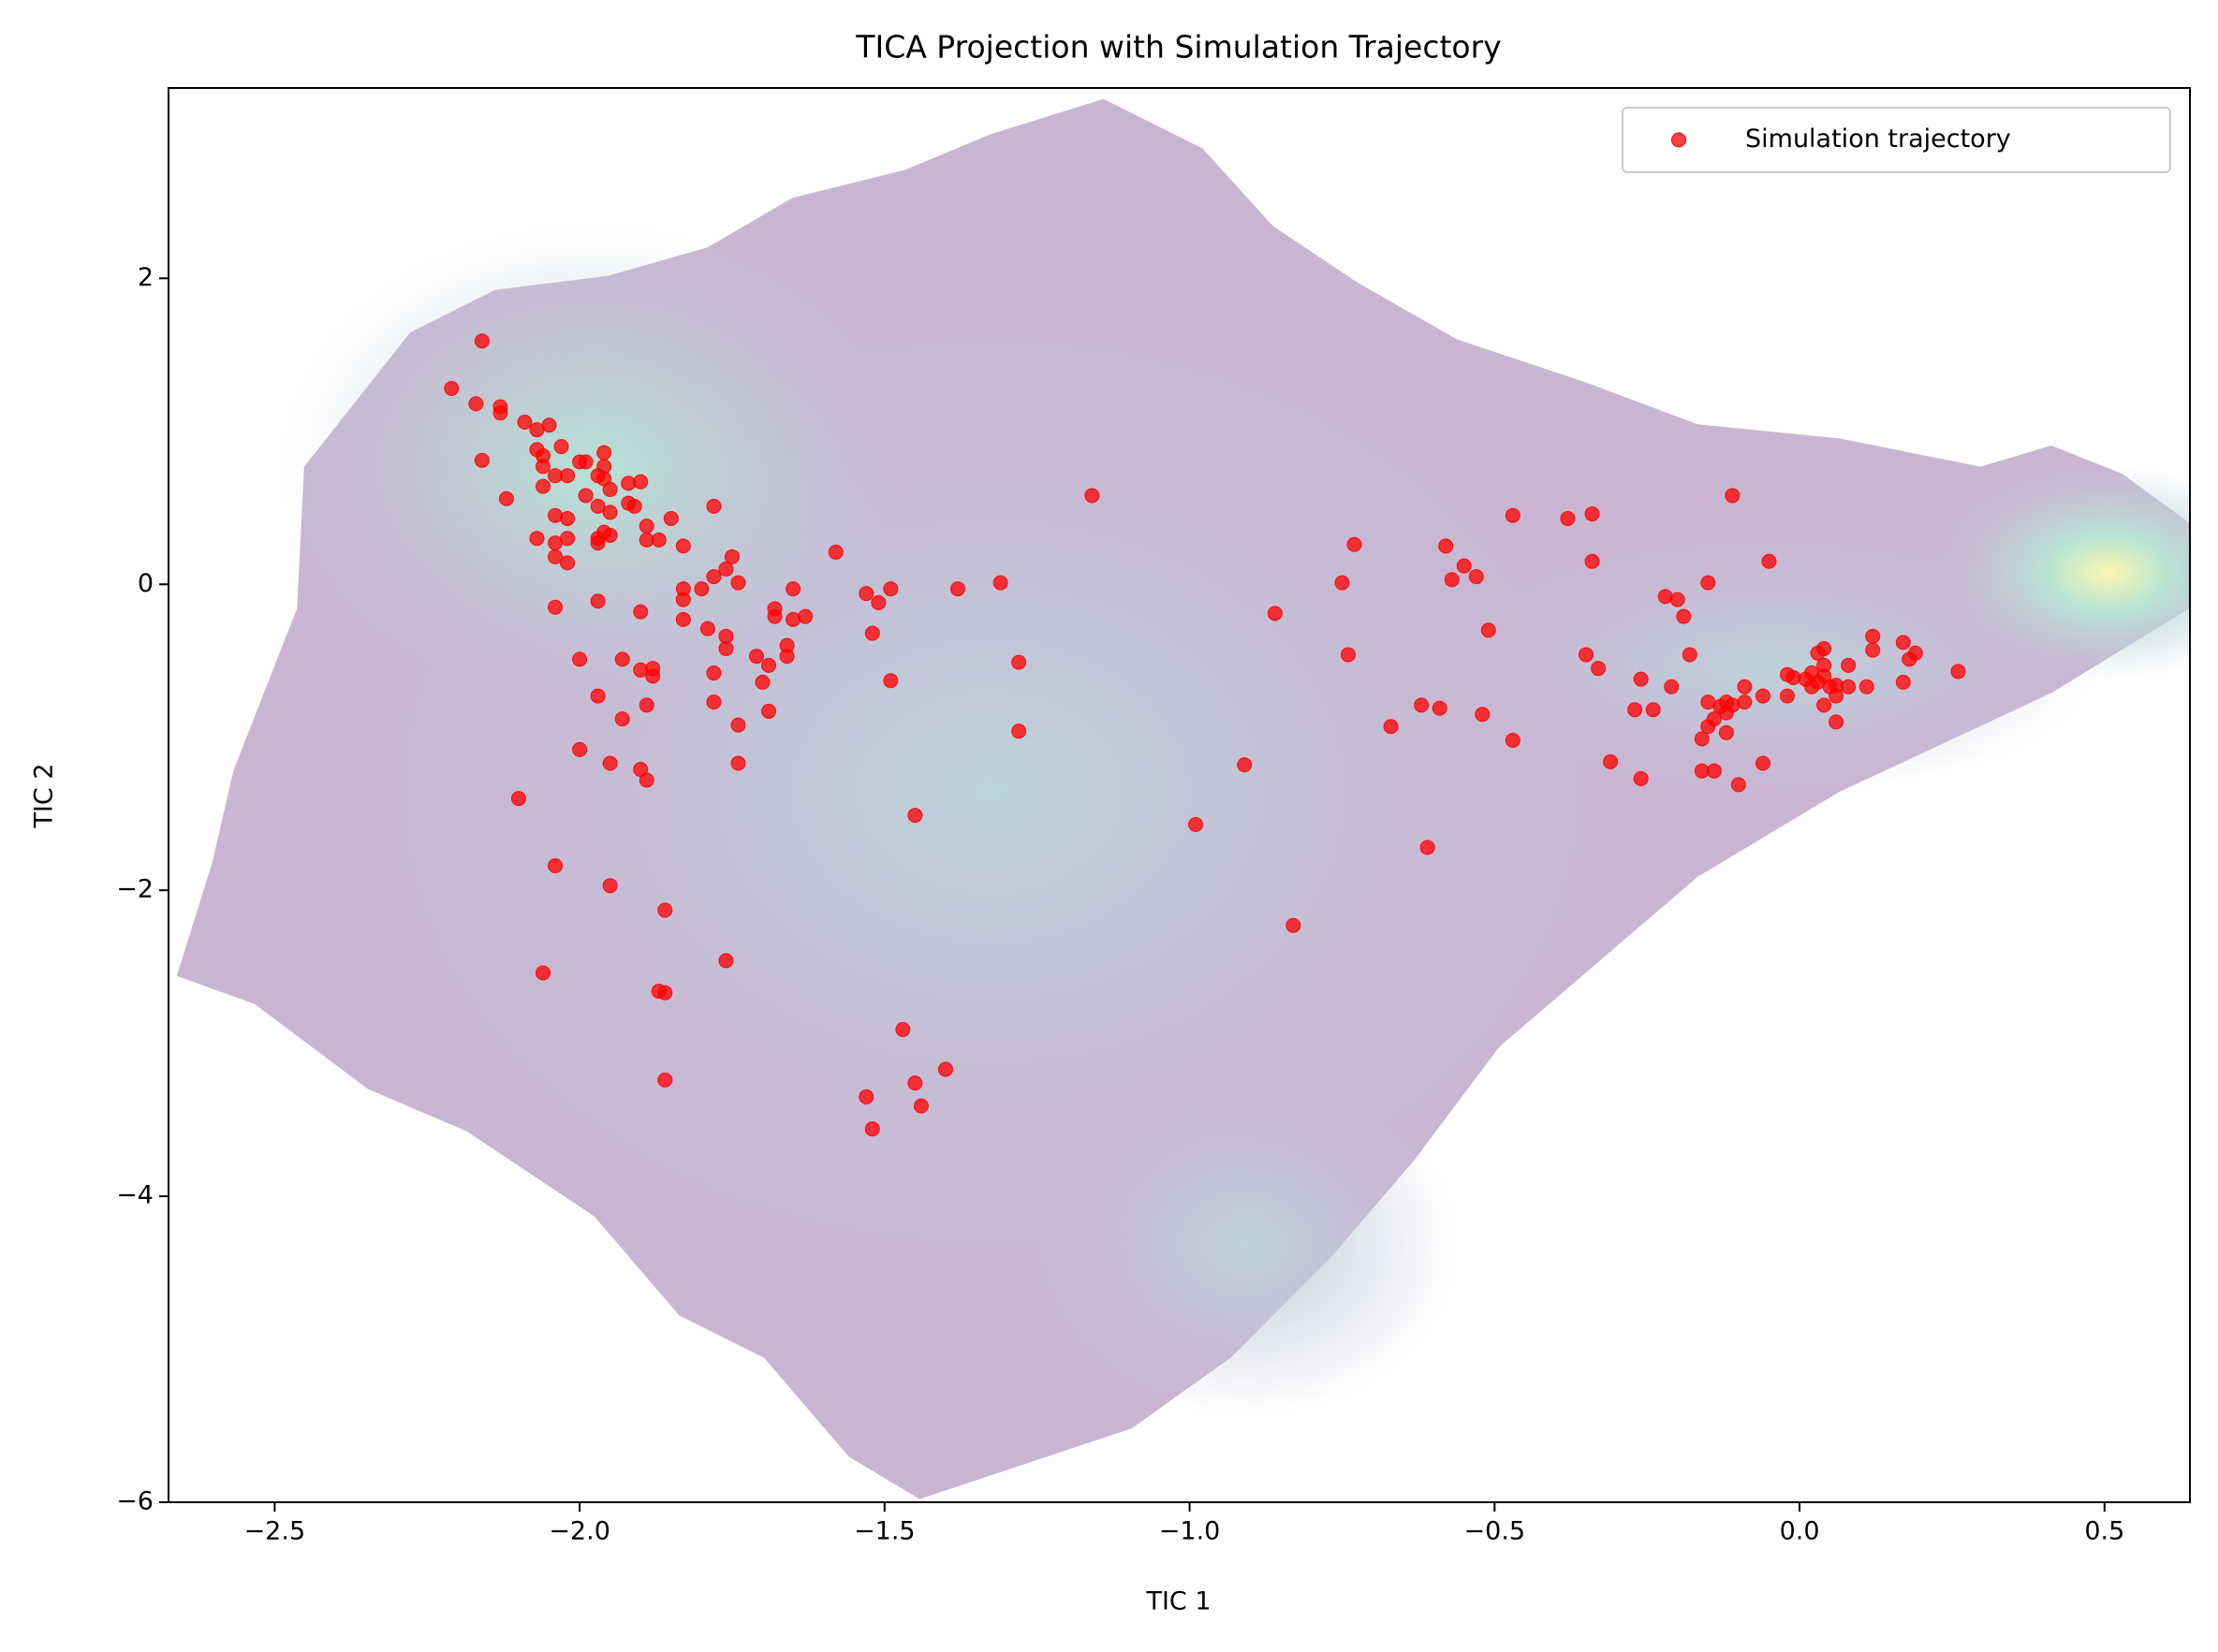 Image resolution: width=2218 pixels, height=1652 pixels. I want to click on x-tick-label: −0.5, so click(1495, 1531).